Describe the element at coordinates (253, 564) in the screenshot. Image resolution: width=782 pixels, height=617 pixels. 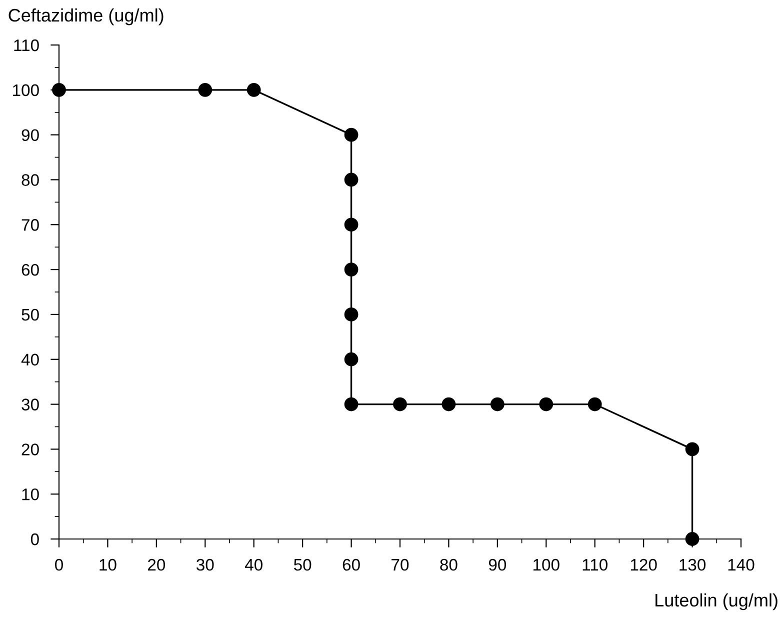
I see `x-tick-label: 40` at that location.